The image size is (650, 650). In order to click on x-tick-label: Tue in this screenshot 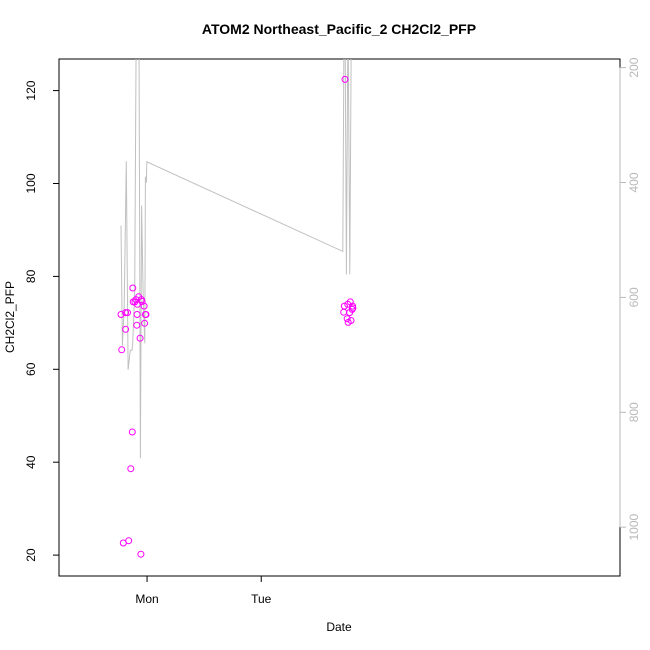, I will do `click(261, 599)`.